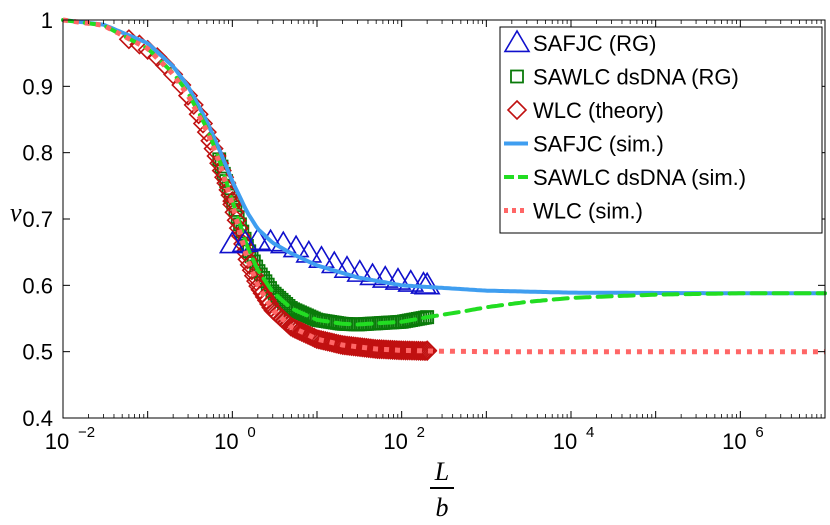 This screenshot has height=525, width=830. I want to click on x-tick-label-exponent: 0, so click(251, 432).